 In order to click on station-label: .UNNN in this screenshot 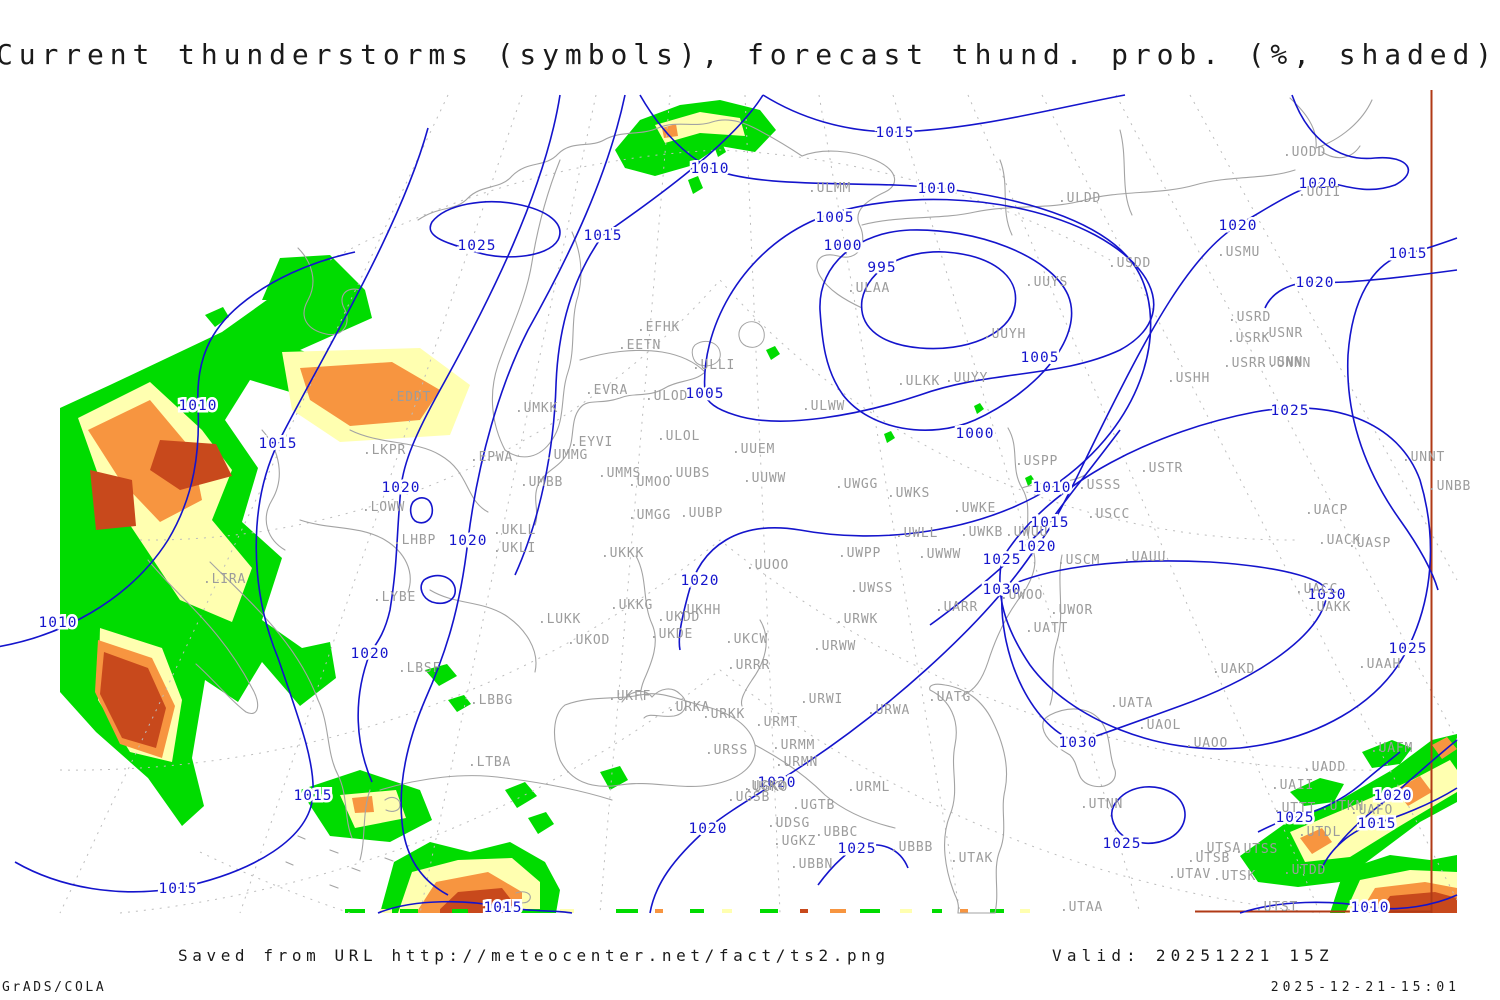, I will do `click(1289, 363)`.